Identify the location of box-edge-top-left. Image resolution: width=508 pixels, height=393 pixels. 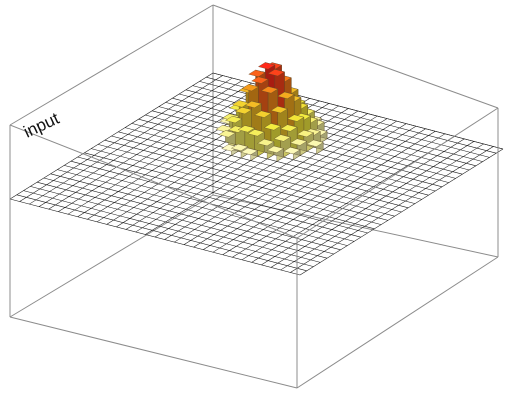
(111, 65).